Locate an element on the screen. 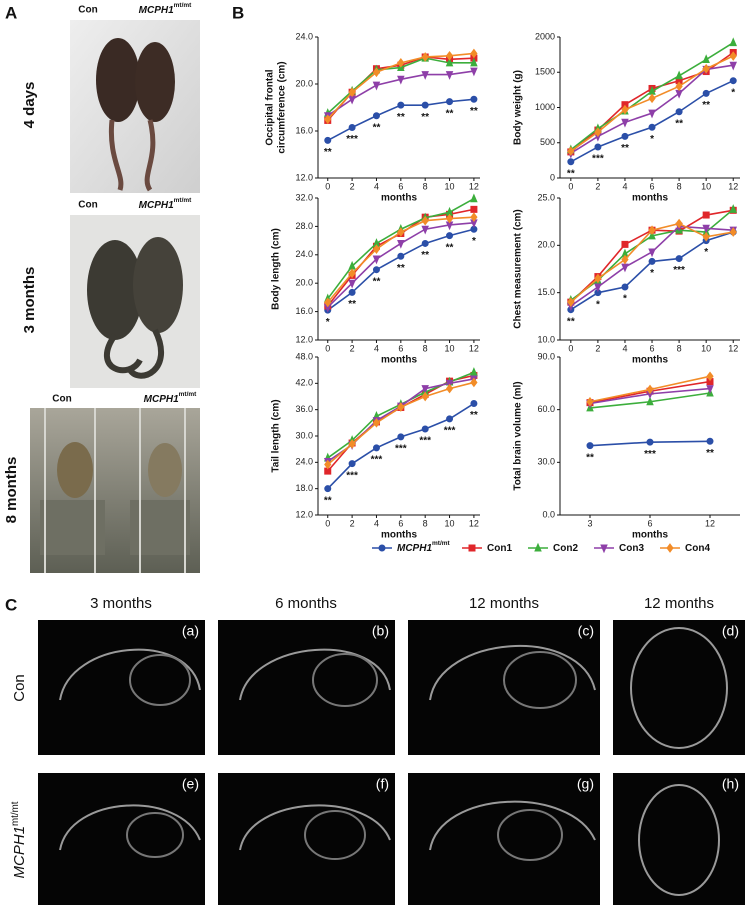 This screenshot has width=755, height=917. y-axis-label: Total brain volume (ml) is located at coordinates (518, 435).